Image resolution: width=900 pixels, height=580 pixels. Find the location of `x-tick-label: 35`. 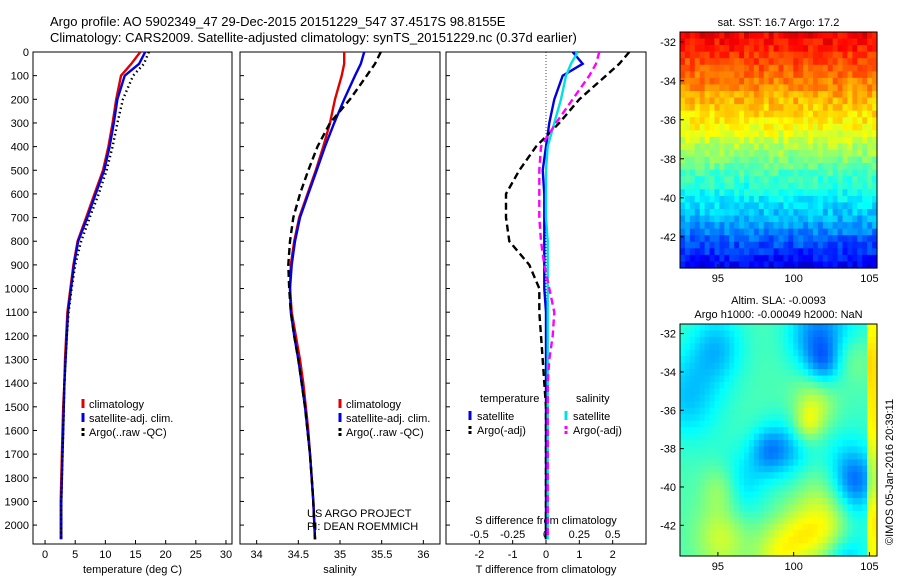

x-tick-label: 35 is located at coordinates (340, 555).